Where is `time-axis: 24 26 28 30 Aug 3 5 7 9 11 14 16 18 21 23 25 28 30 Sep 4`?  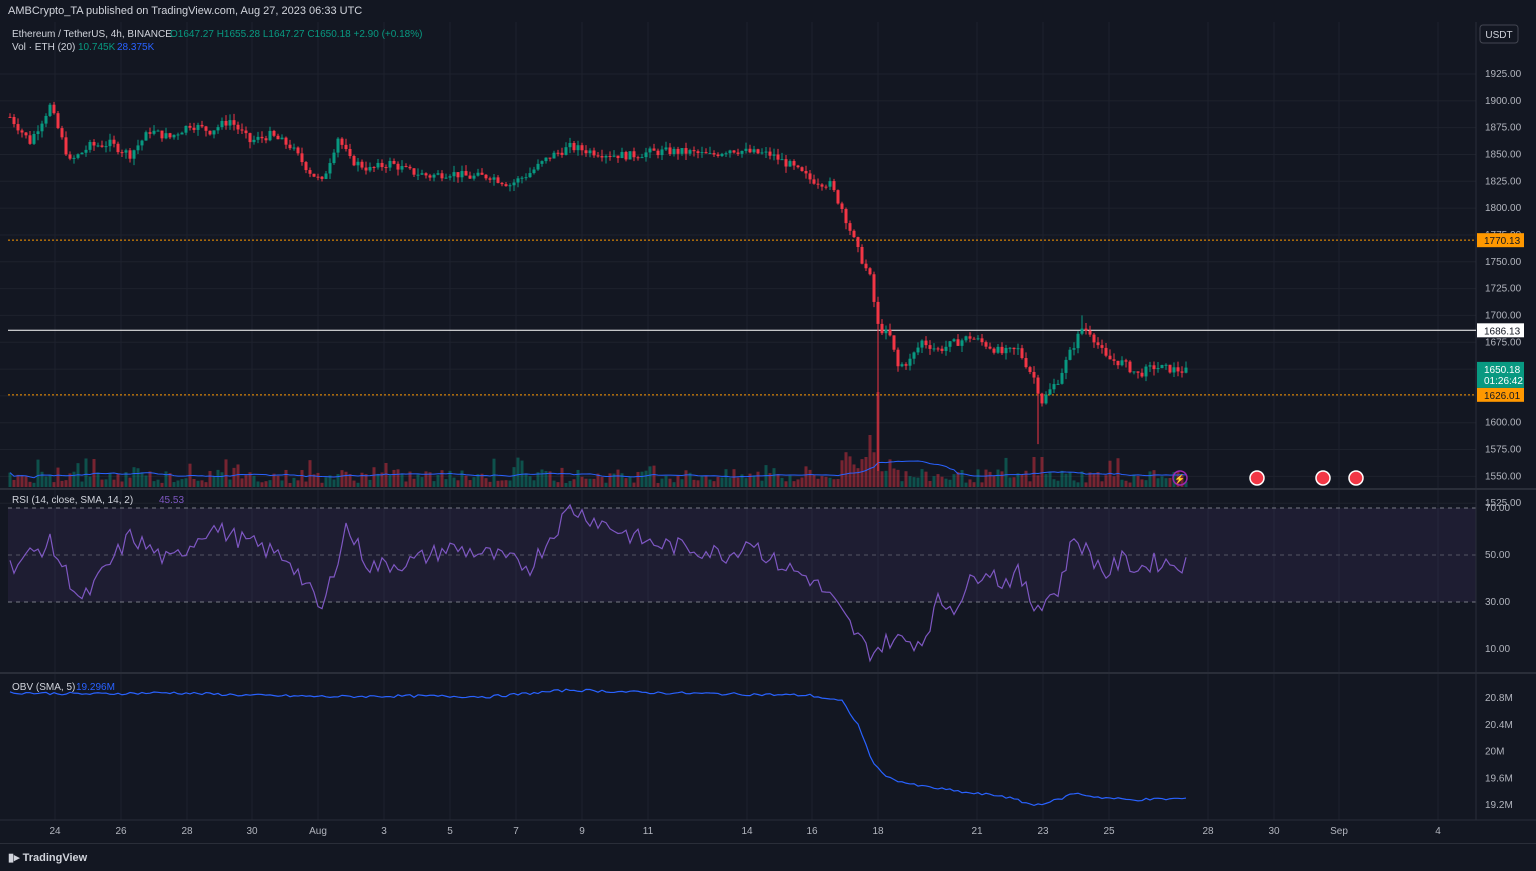 time-axis: 24 26 28 30 Aug 3 5 7 9 11 14 16 18 21 23 25 28 30 Sep 4 is located at coordinates (745, 831).